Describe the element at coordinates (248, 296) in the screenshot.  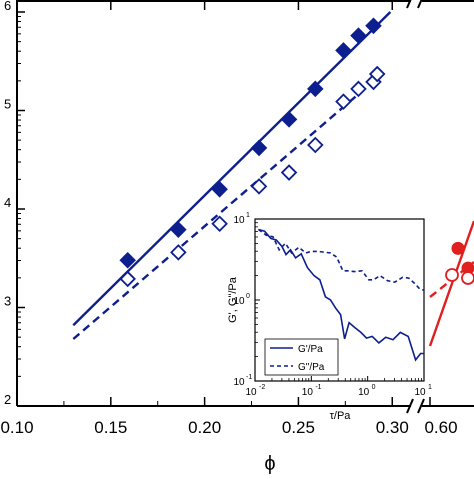
I see `inset-y-tick-exp: 0` at that location.